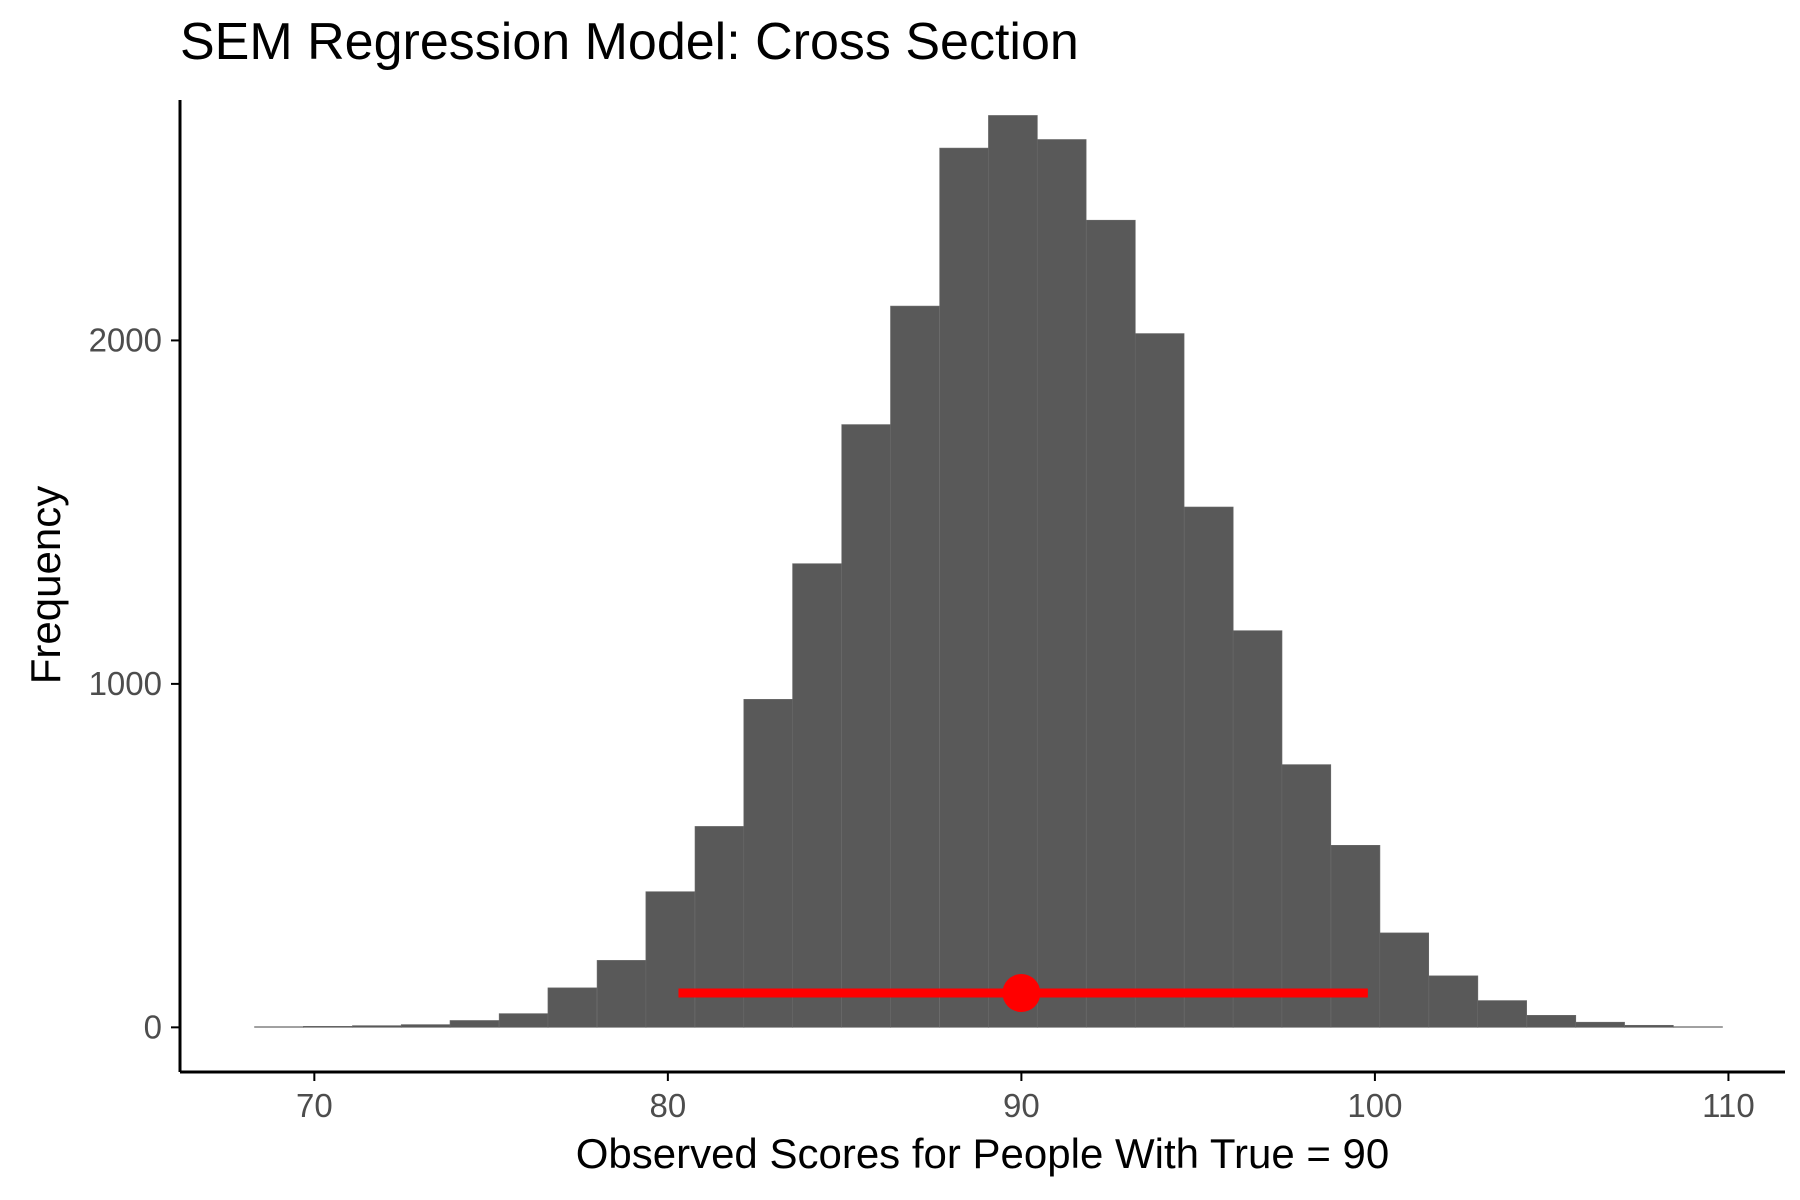 Image resolution: width=1800 pixels, height=1200 pixels. I want to click on y-tick-label: 0, so click(153, 1026).